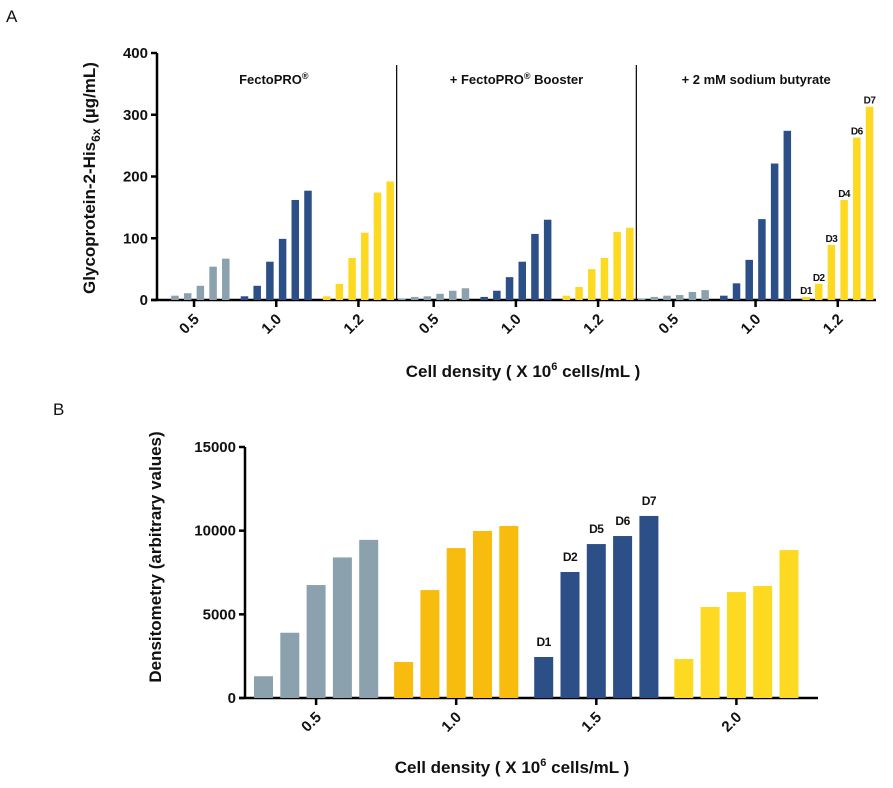 This screenshot has height=788, width=893. What do you see at coordinates (832, 239) in the screenshot?
I see `bar-label: D3` at bounding box center [832, 239].